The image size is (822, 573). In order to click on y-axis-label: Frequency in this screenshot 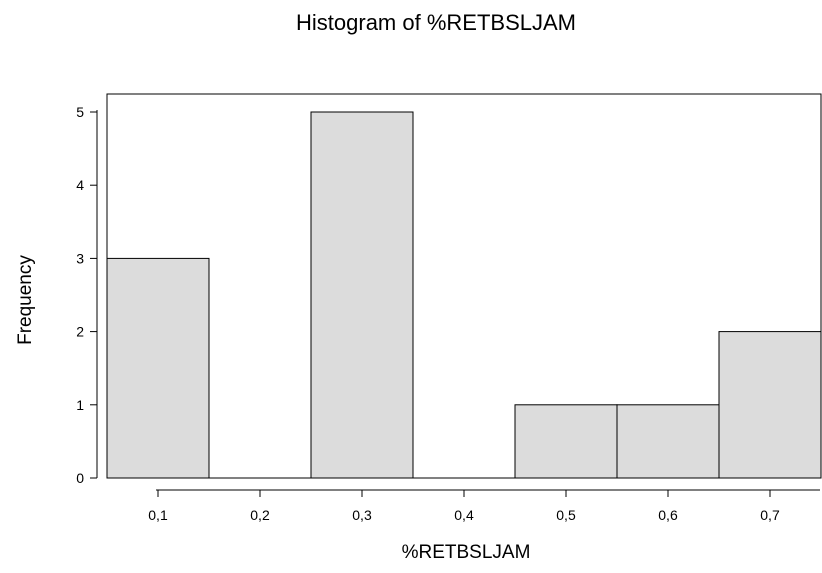, I will do `click(25, 300)`.